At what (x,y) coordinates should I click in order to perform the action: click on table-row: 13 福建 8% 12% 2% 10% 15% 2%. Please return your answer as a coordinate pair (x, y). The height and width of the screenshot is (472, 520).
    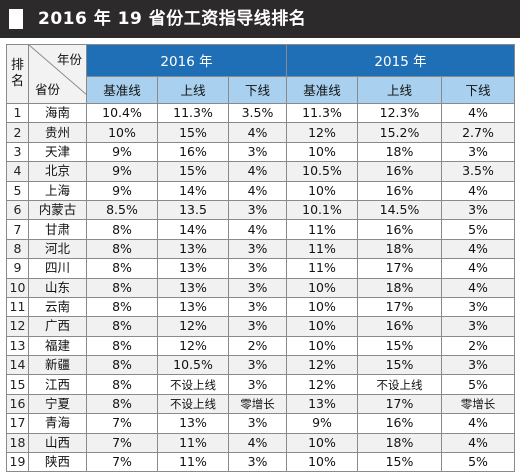
    Looking at the image, I should click on (260, 346).